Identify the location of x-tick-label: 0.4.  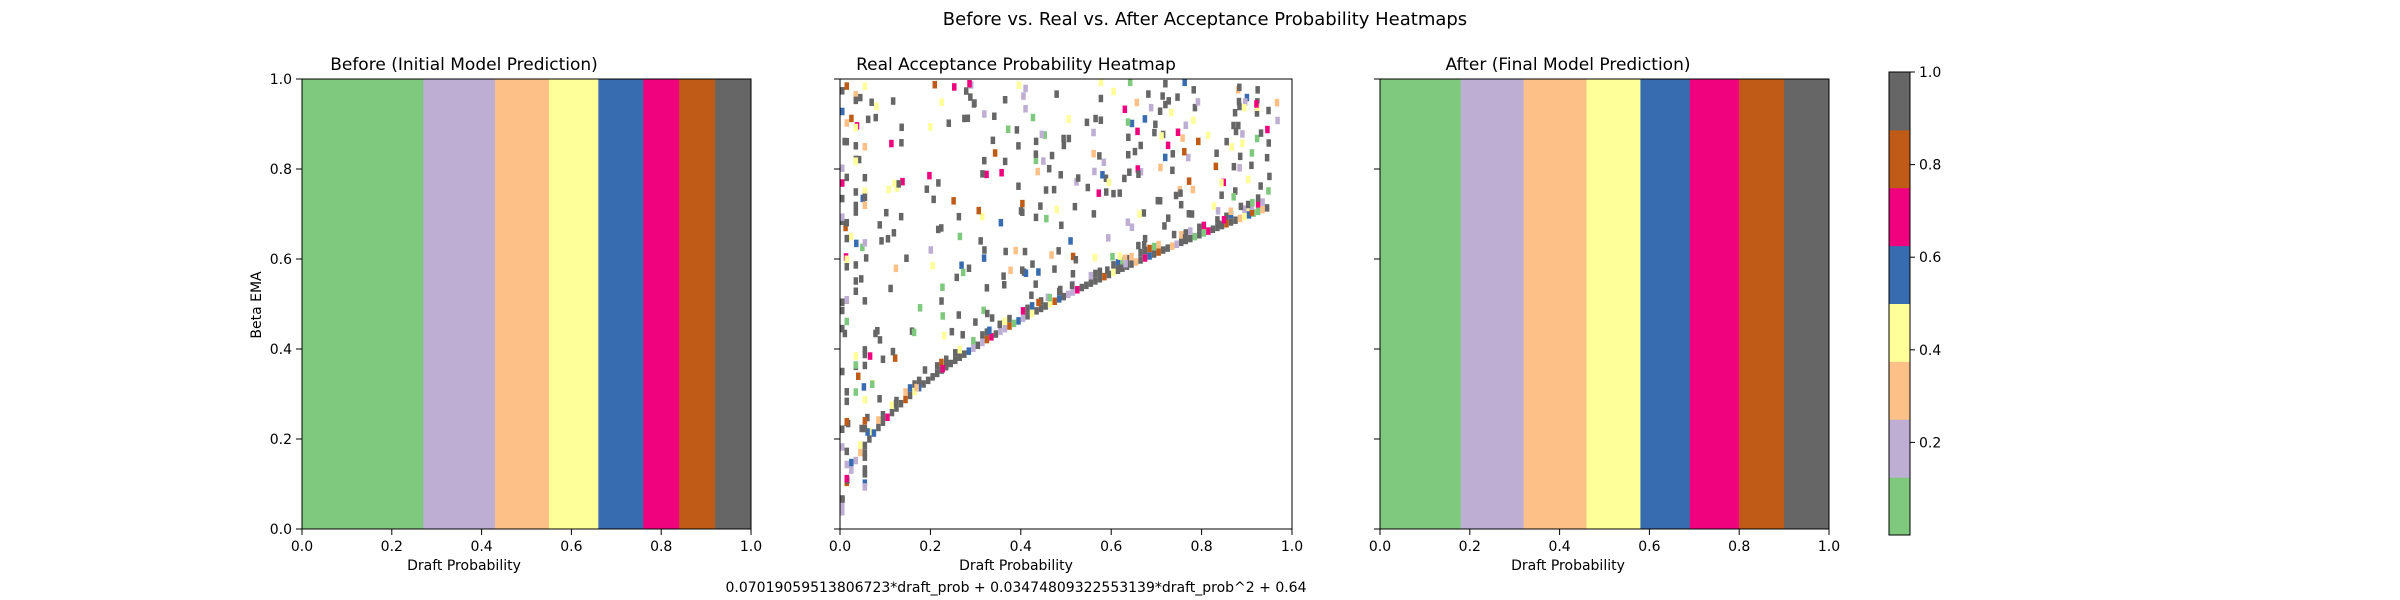
(481, 547).